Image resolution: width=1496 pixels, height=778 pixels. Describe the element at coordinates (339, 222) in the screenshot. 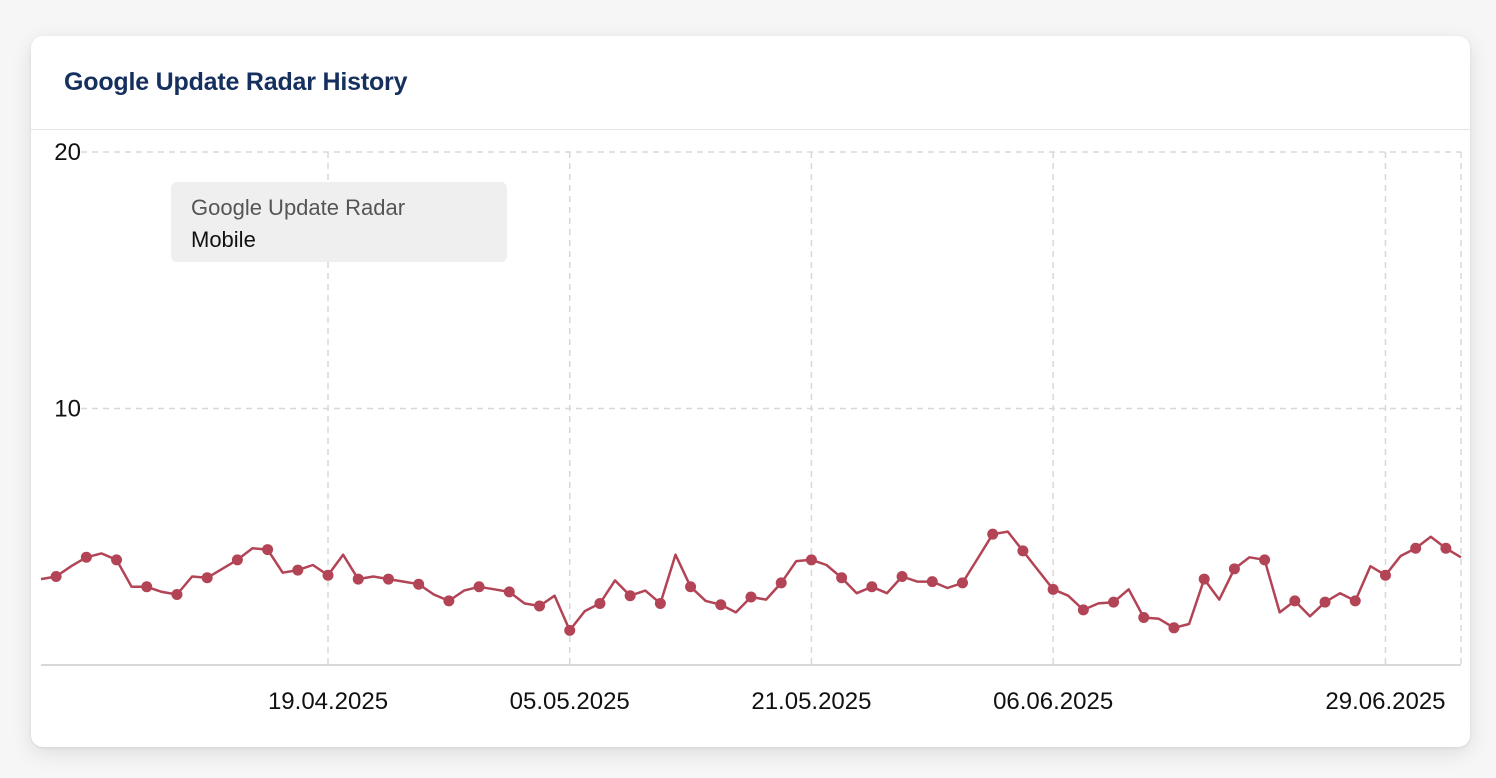

I see `legend: Google Update Radar Mobile` at that location.